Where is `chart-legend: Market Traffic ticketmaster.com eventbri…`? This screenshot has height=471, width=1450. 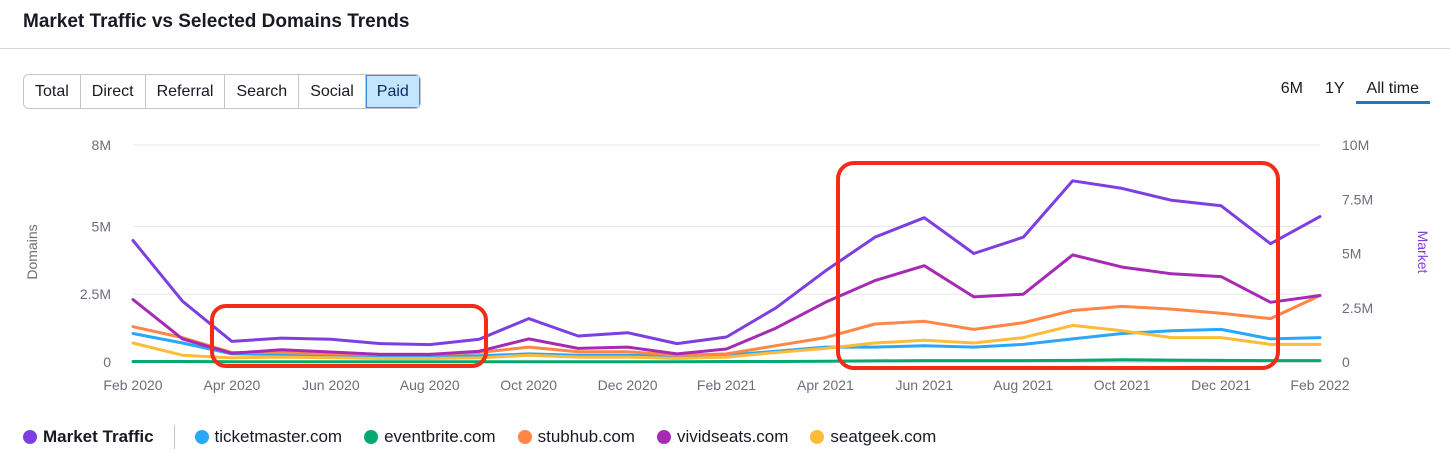
chart-legend: Market Traffic ticketmaster.com eventbri… is located at coordinates (490, 437).